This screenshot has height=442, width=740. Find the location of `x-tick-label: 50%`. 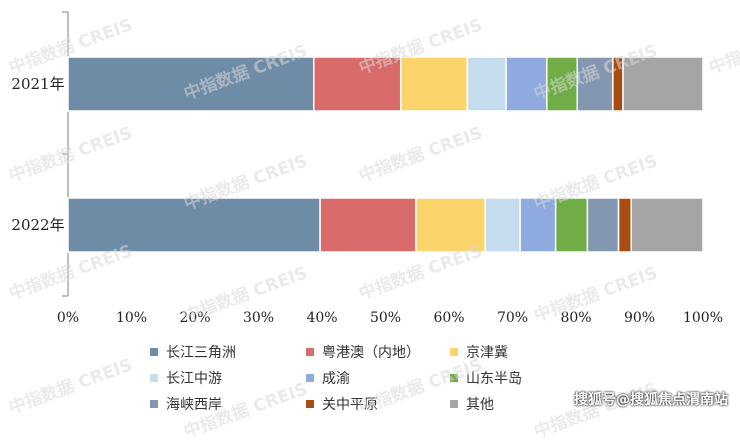

x-tick-label: 50% is located at coordinates (385, 318).